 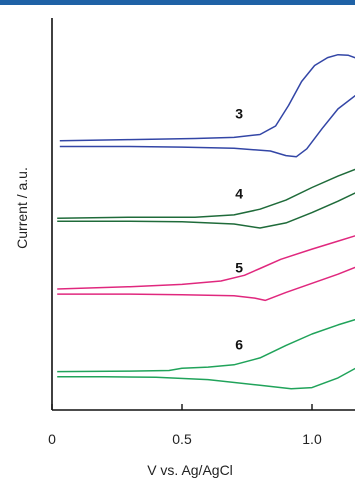 I want to click on x-tick-label: 0, so click(x=52, y=439).